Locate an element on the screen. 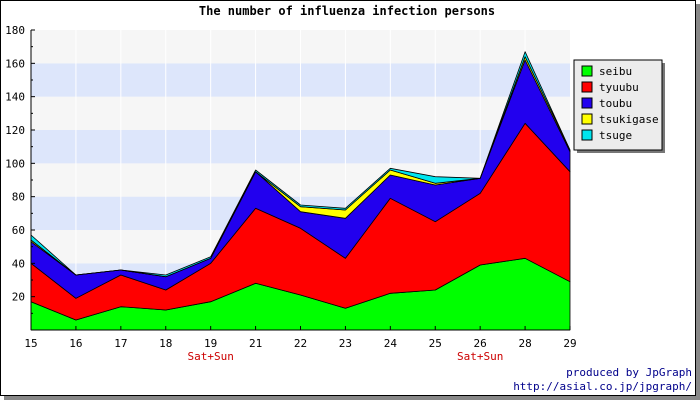 The height and width of the screenshot is (400, 700). x-tick-label: 17 is located at coordinates (120, 343).